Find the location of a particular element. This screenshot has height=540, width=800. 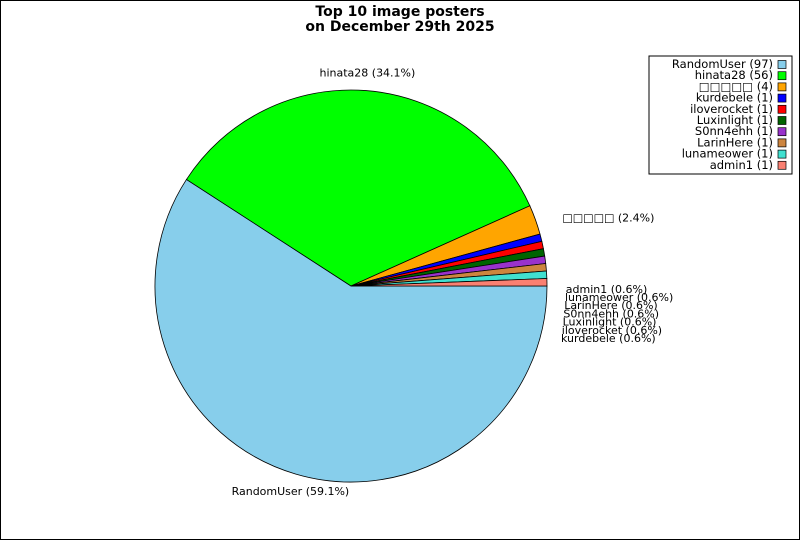

slice-label-2: □□□□□ (2.4%) is located at coordinates (608, 218).